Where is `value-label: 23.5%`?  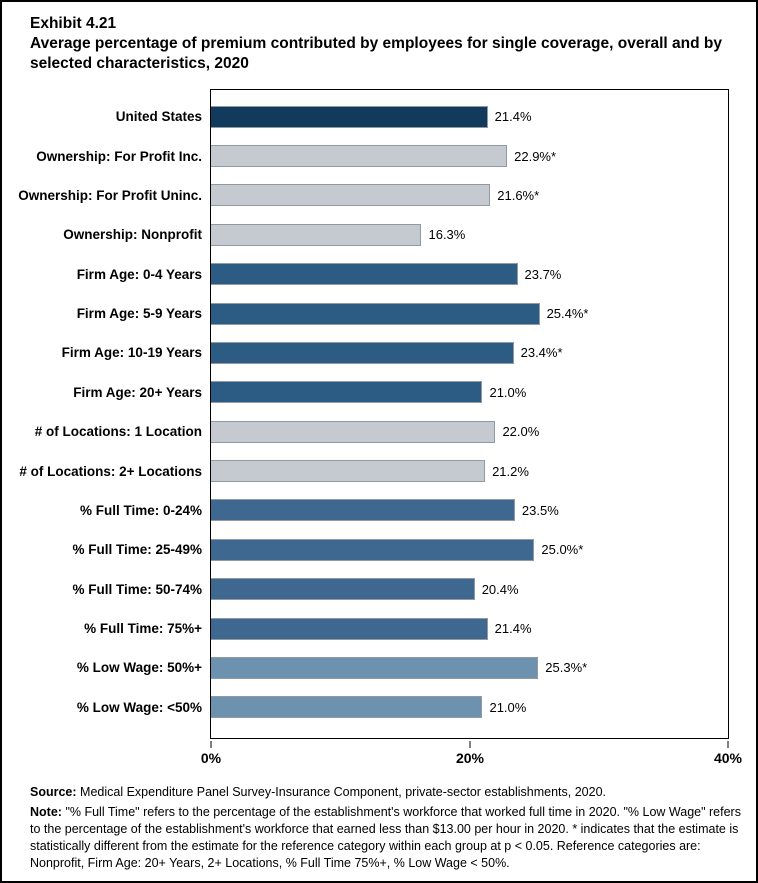 value-label: 23.5% is located at coordinates (540, 510).